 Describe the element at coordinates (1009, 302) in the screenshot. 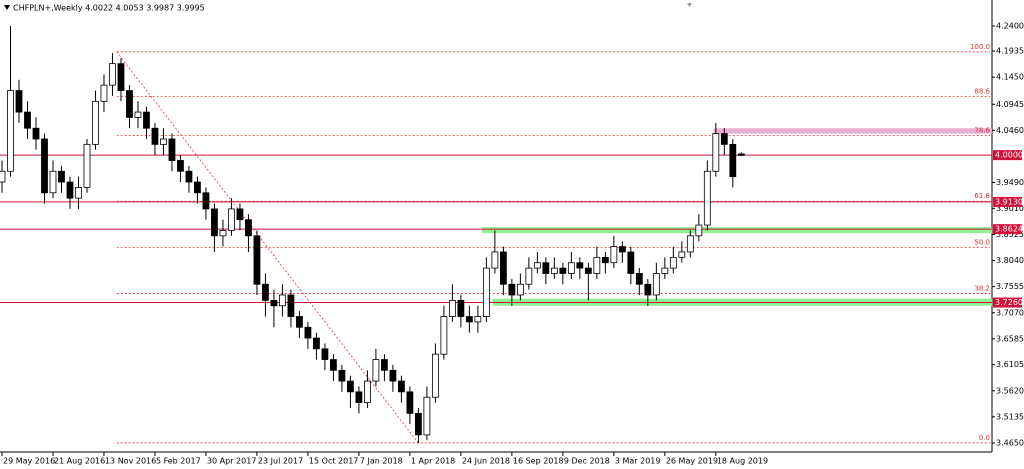

I see `price-tag-label: 3.7260` at that location.